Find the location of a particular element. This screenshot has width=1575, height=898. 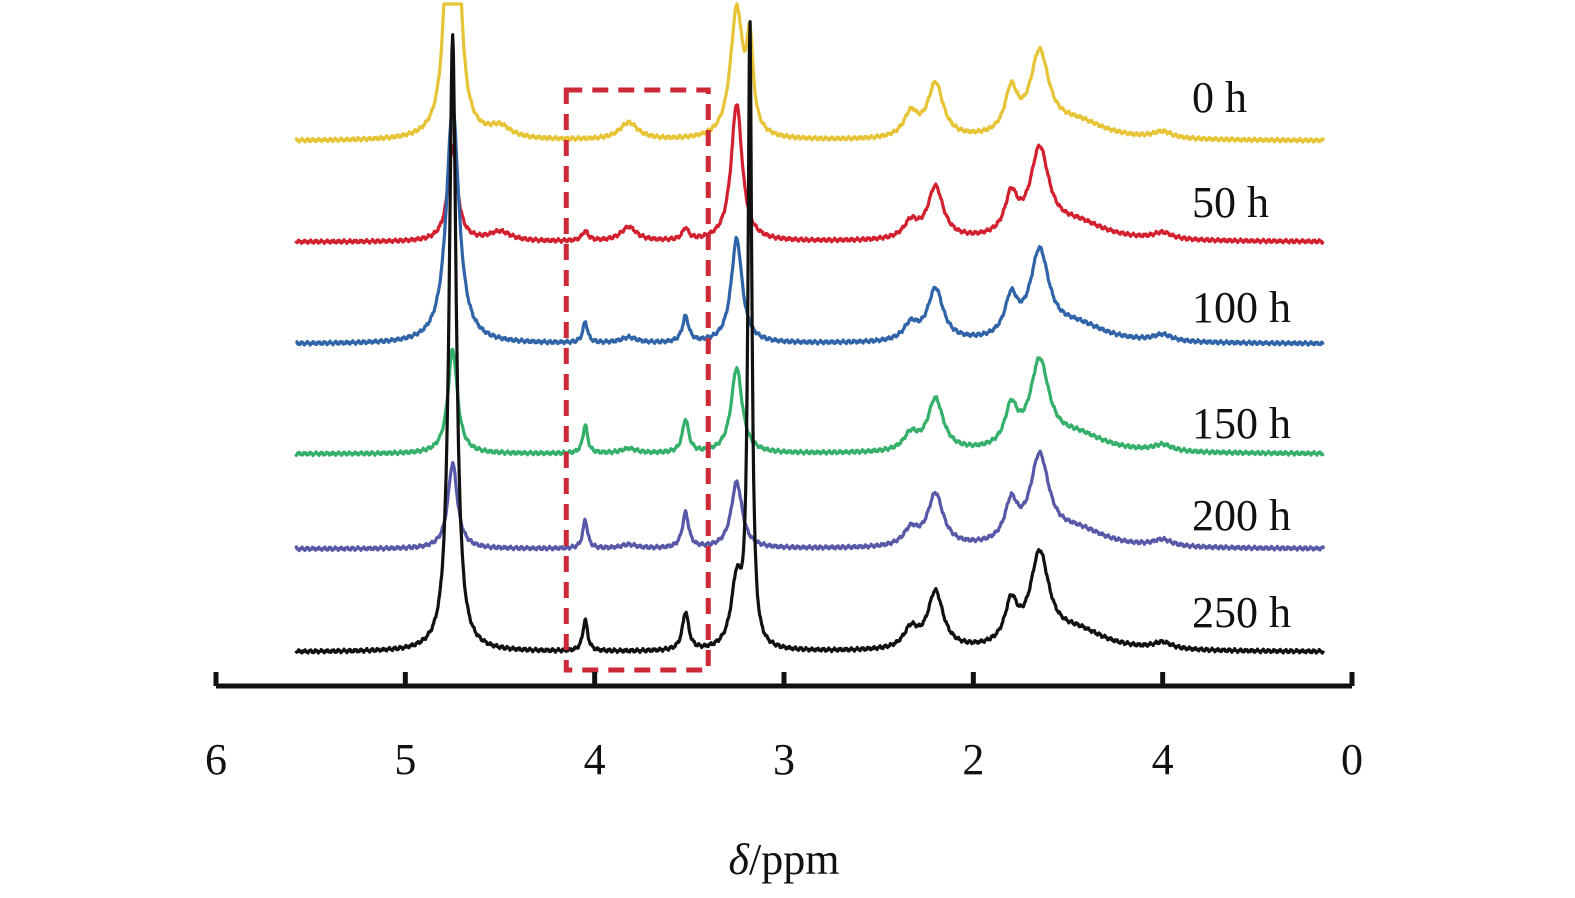

series-label: 150 h is located at coordinates (1241, 423).